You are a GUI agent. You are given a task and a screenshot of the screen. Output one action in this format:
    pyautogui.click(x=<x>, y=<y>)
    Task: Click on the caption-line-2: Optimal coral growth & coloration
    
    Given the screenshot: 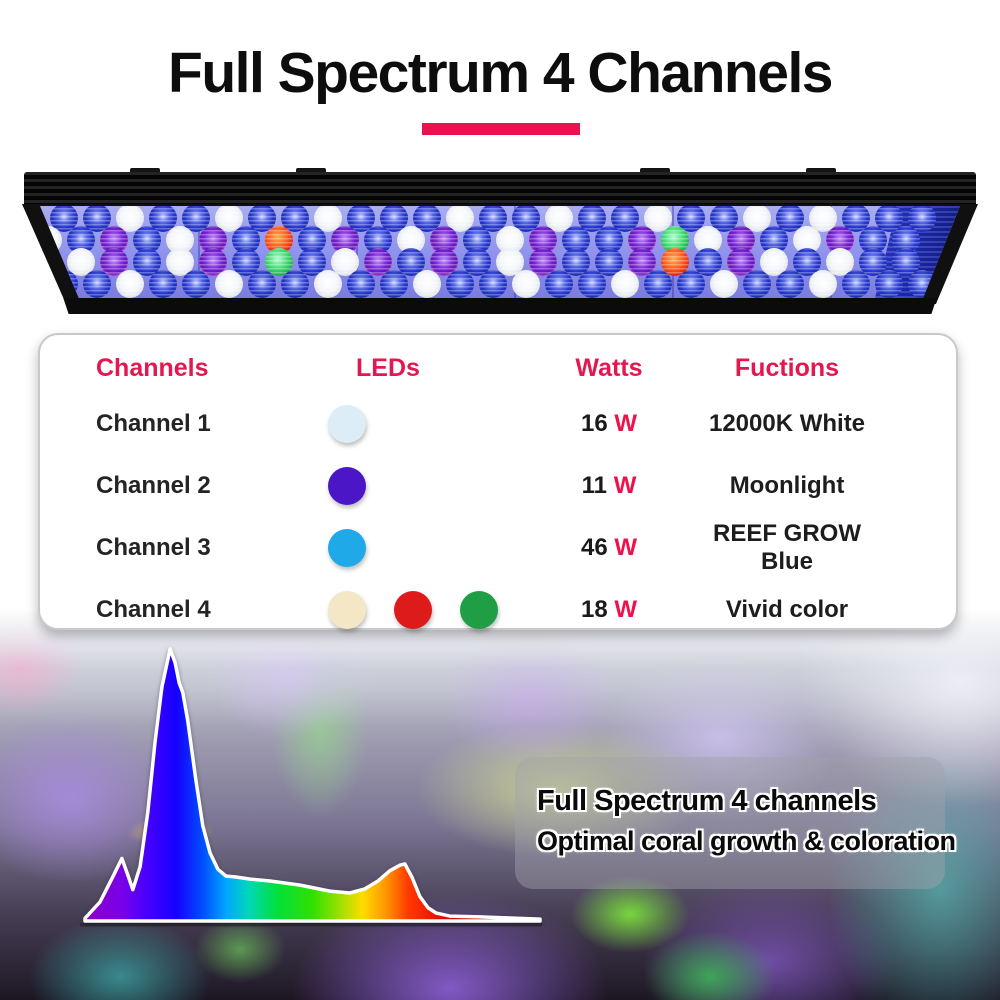 What is the action you would take?
    pyautogui.click(x=746, y=841)
    